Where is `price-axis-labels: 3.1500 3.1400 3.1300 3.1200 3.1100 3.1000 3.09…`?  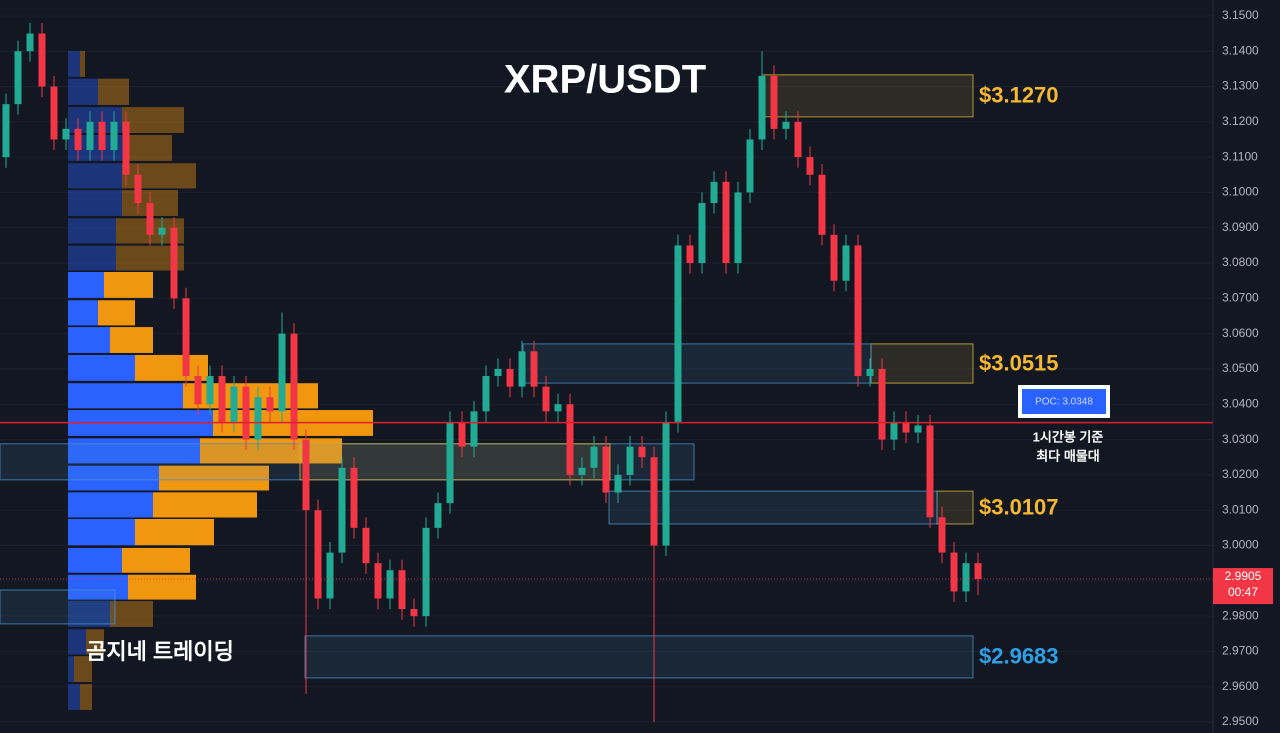
price-axis-labels: 3.1500 3.1400 3.1300 3.1200 3.1100 3.1000 3.09… is located at coordinates (1243, 368).